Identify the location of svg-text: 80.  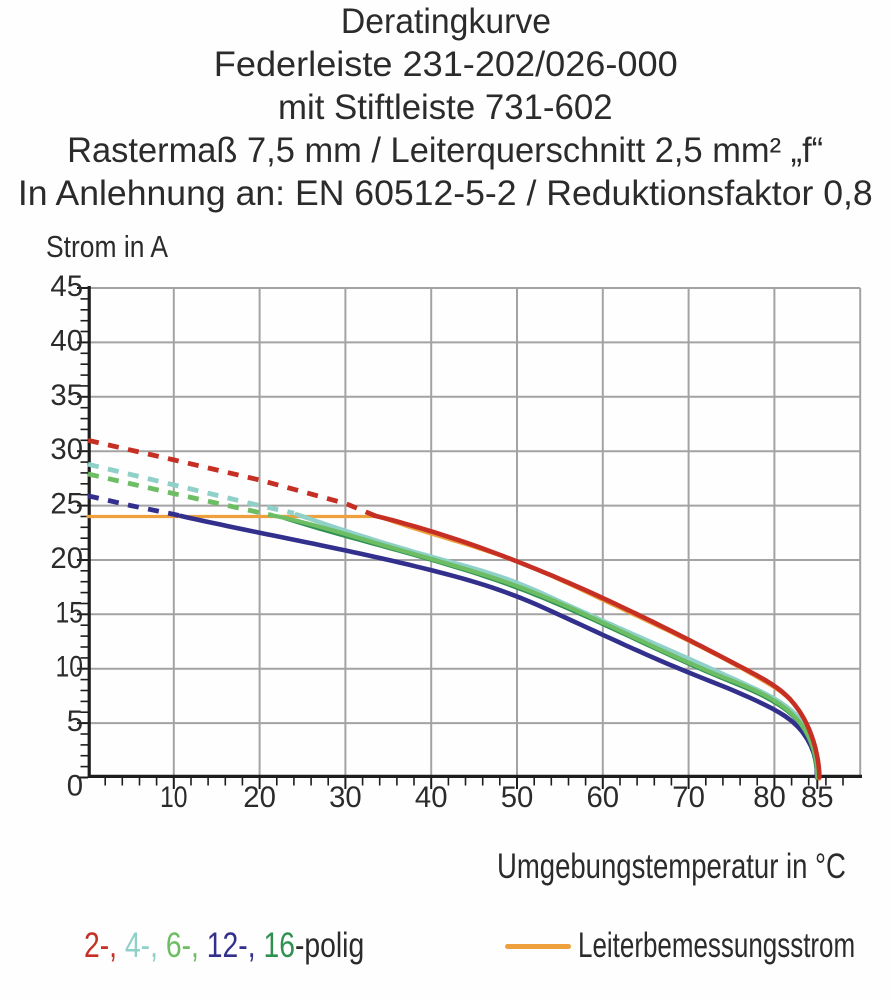
(769, 797).